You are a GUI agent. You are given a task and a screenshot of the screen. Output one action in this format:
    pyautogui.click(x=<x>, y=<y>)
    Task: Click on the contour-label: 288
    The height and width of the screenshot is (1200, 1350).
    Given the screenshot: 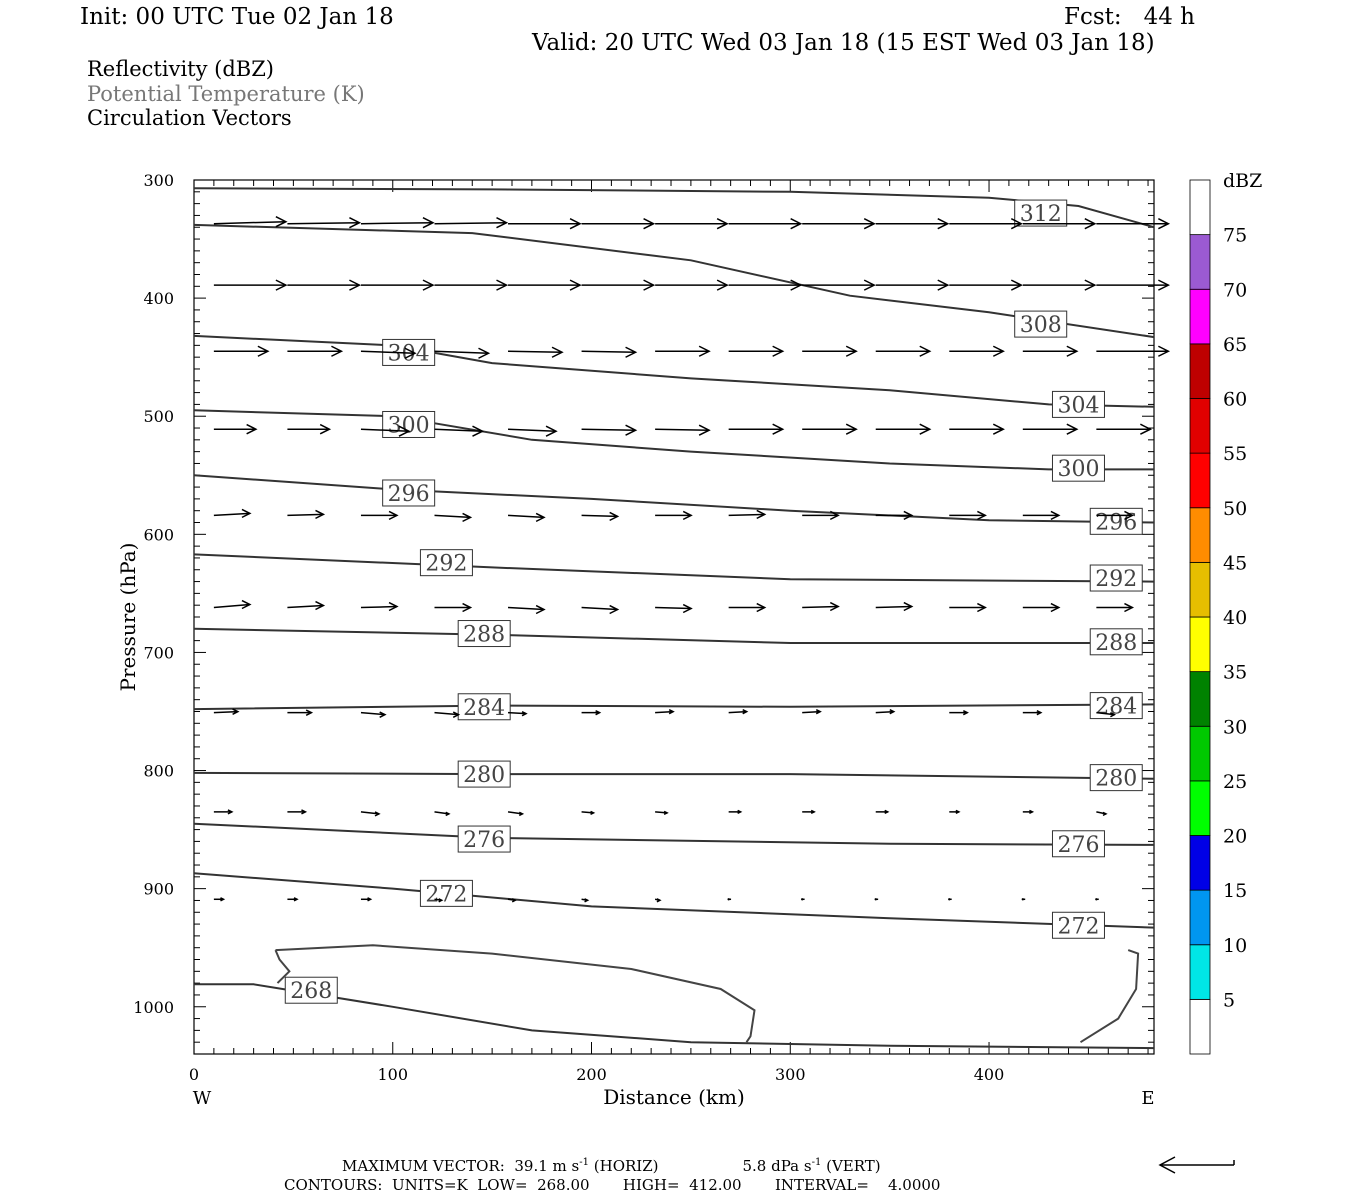 What is the action you would take?
    pyautogui.click(x=1116, y=643)
    